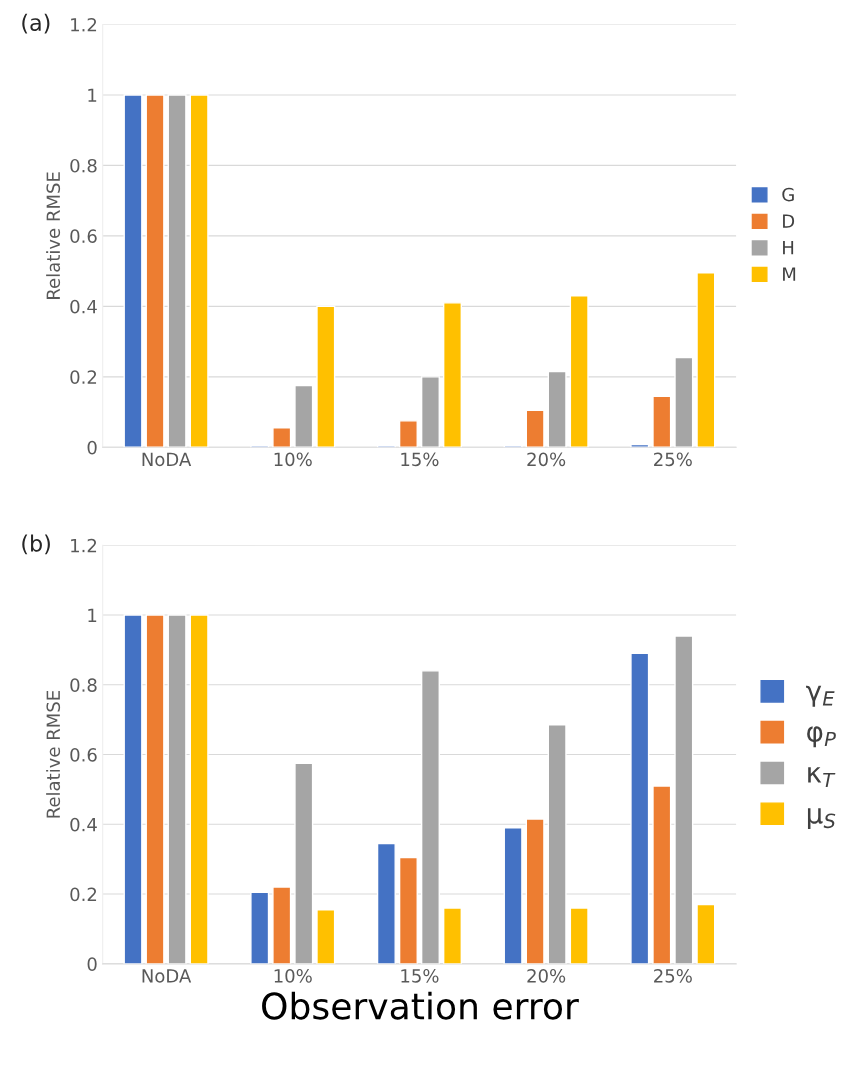  I want to click on legend-label: H, so click(788, 247).